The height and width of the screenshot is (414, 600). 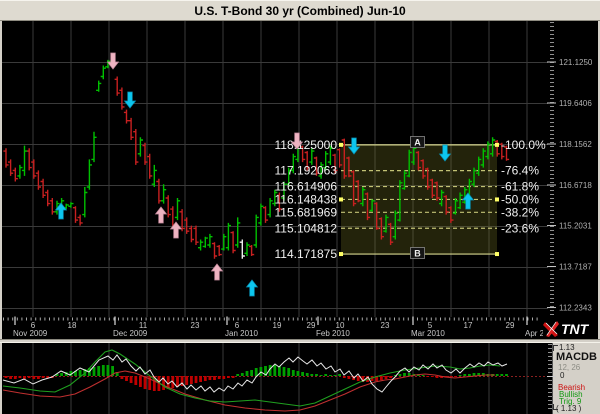 What do you see at coordinates (567, 347) in the screenshot?
I see `macd-top-value: 1.13` at bounding box center [567, 347].